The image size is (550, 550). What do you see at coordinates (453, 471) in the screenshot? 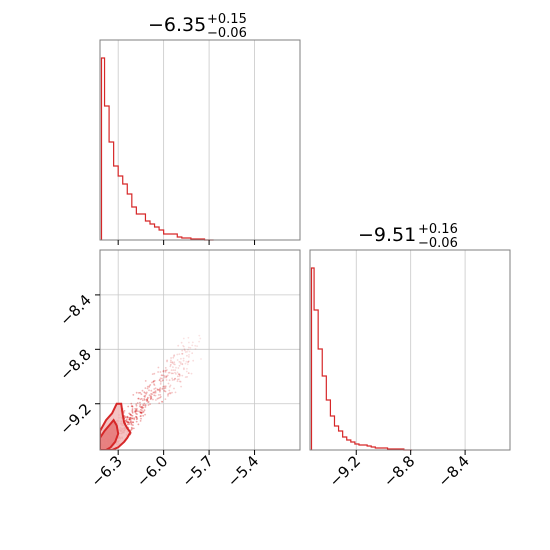
I see `hist2-xtick-label-2: −8.4` at bounding box center [453, 471].